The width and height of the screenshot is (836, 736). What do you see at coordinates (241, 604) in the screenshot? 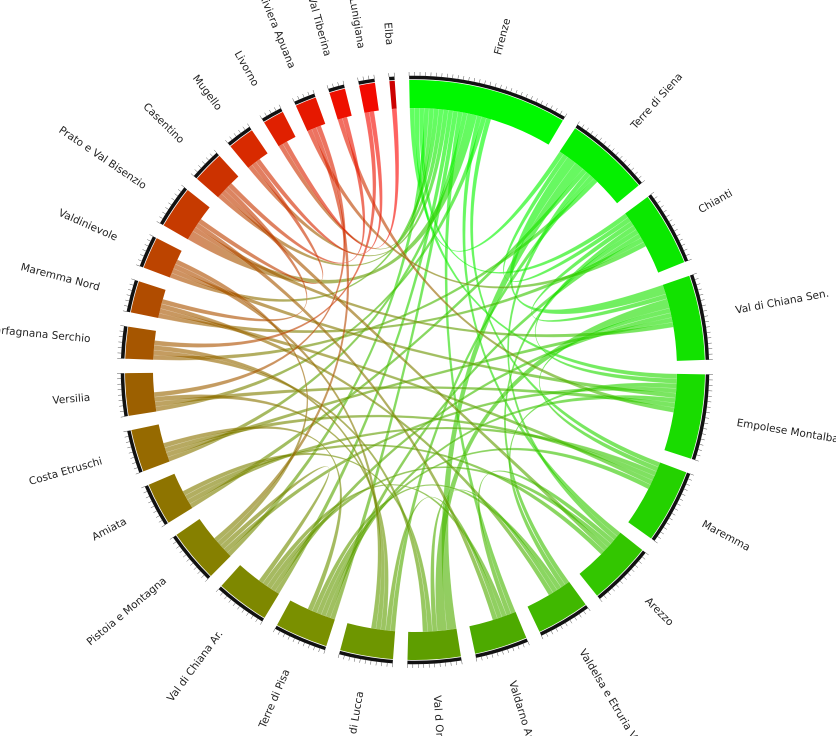
I see `segment-track-val-di-chiana-ar` at bounding box center [241, 604].